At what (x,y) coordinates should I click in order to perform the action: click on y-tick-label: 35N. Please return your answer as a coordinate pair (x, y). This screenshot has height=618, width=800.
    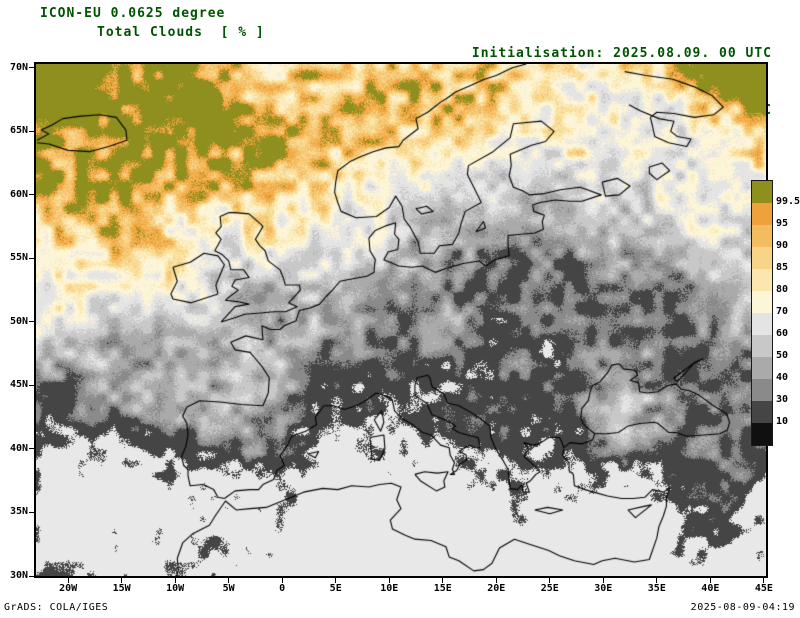
    Looking at the image, I should click on (18, 512).